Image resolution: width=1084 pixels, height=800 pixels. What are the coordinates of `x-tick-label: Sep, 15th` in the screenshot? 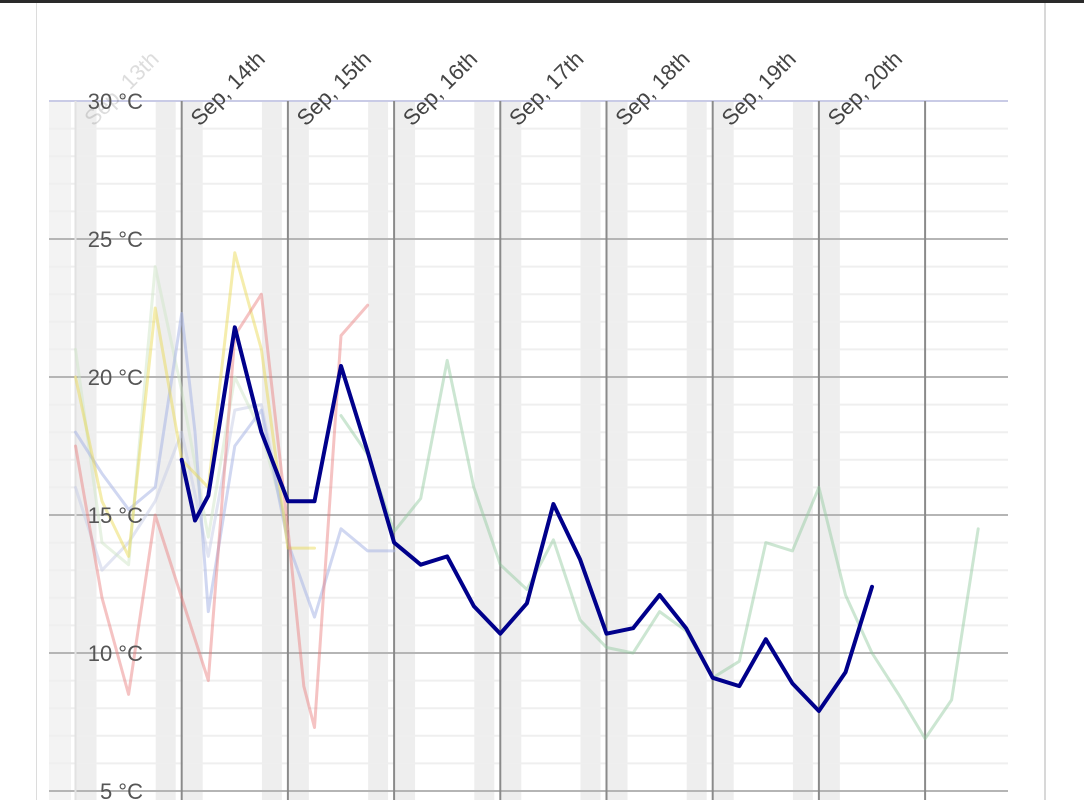 It's located at (334, 88).